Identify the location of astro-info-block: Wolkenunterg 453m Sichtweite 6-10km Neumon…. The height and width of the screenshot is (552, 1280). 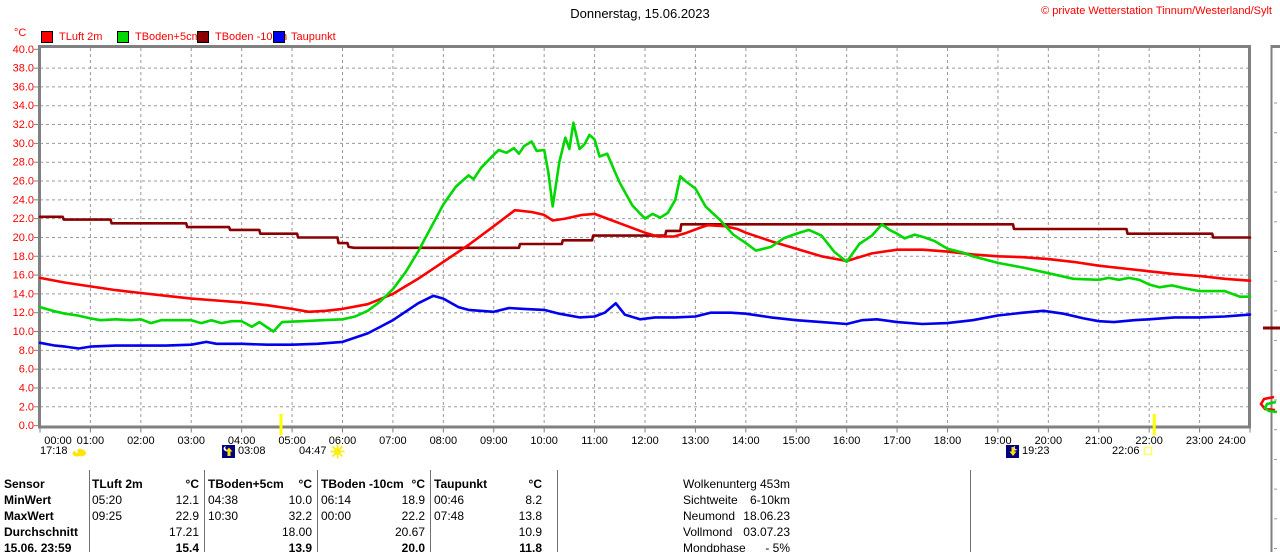
(736, 514).